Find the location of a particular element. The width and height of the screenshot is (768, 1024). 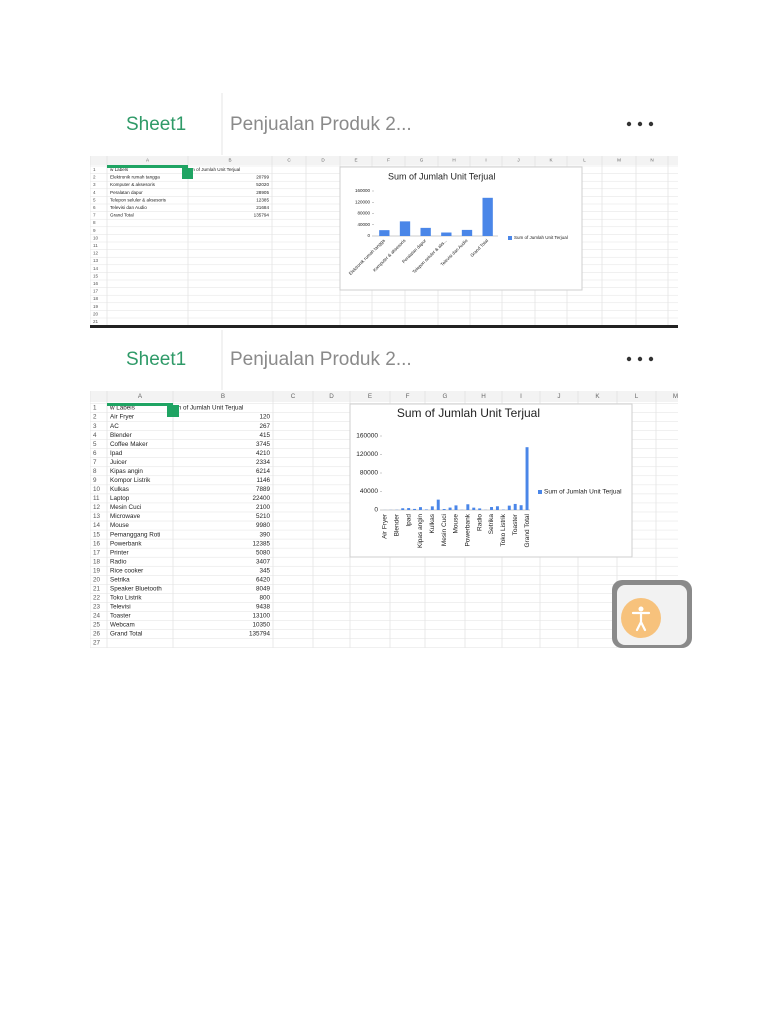

column-header: N is located at coordinates (651, 160).